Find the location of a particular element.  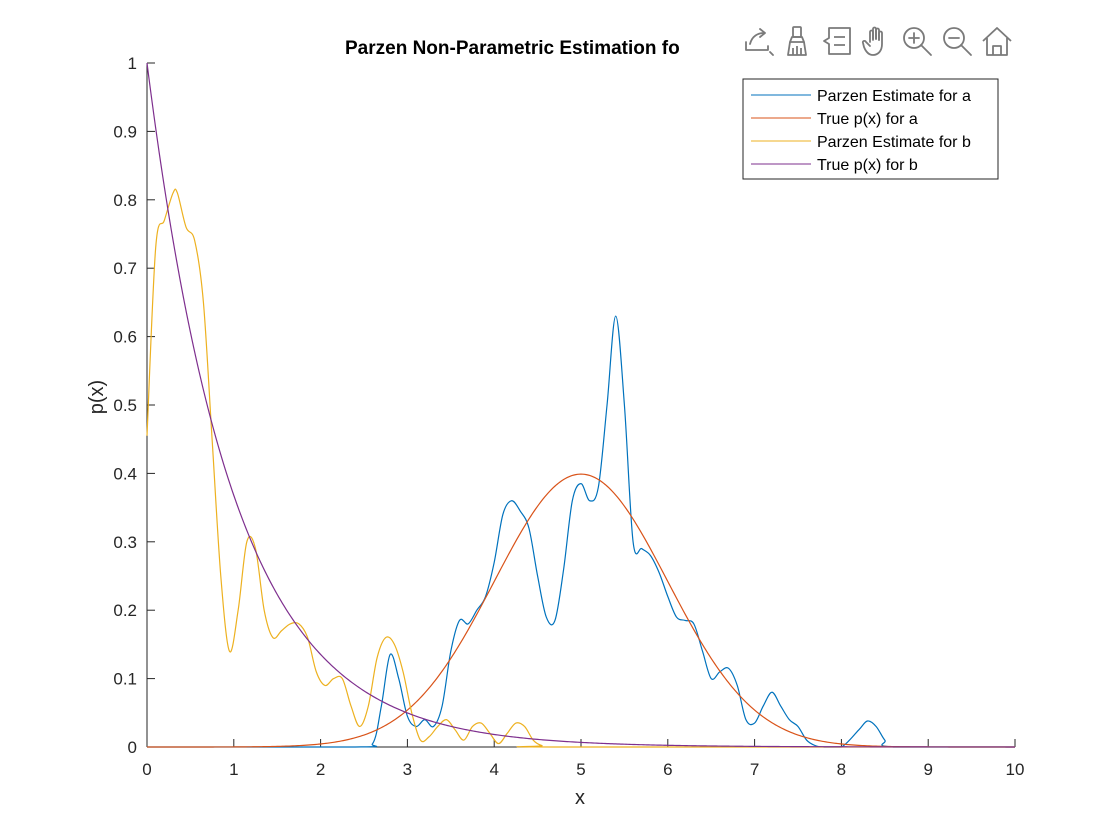

axes-toolbar is located at coordinates (876, 41).